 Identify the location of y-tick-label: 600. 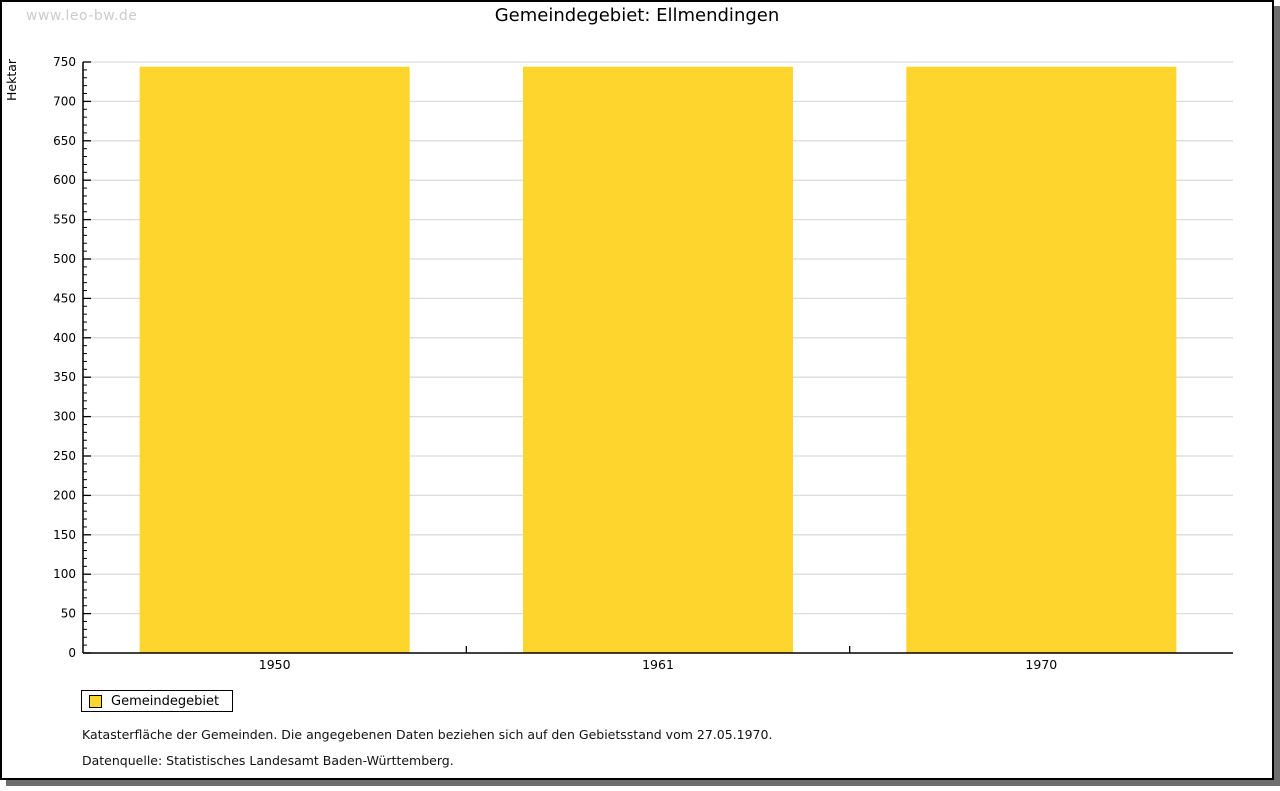
(64, 180).